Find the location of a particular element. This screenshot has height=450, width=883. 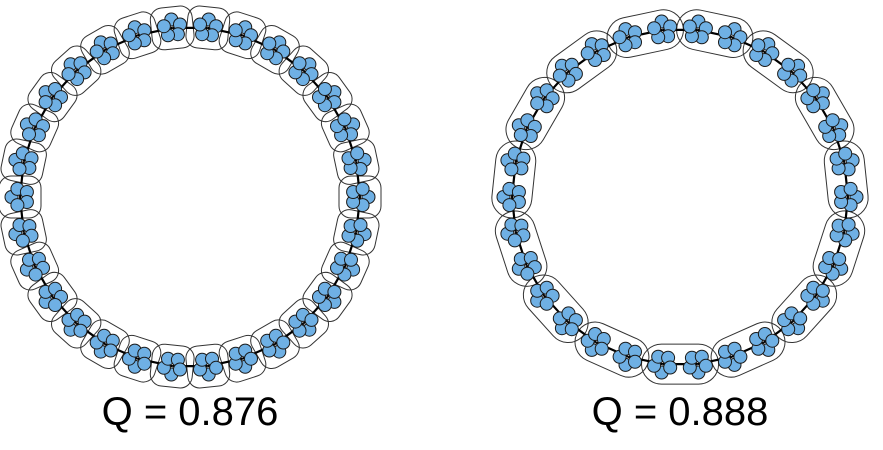

modularity-caption-right: Q = 0.888 is located at coordinates (680, 412).